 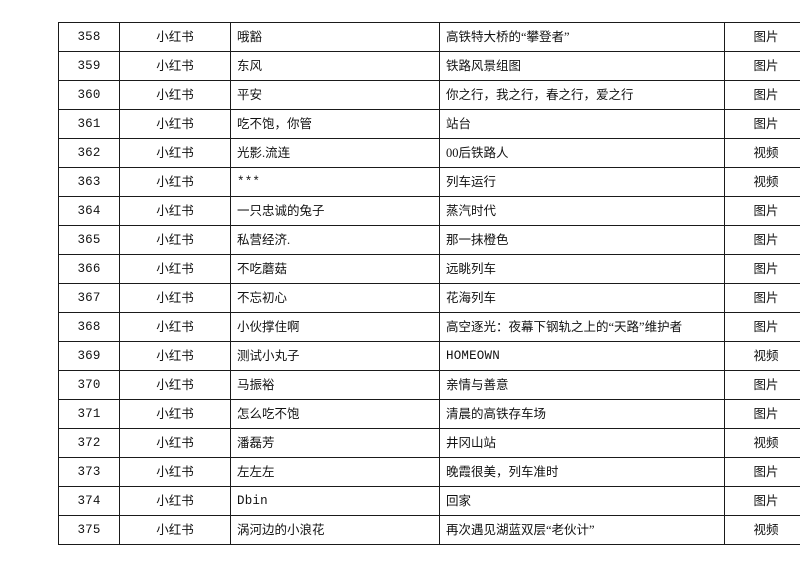 I want to click on cell-author: 不忘初心, so click(x=335, y=298).